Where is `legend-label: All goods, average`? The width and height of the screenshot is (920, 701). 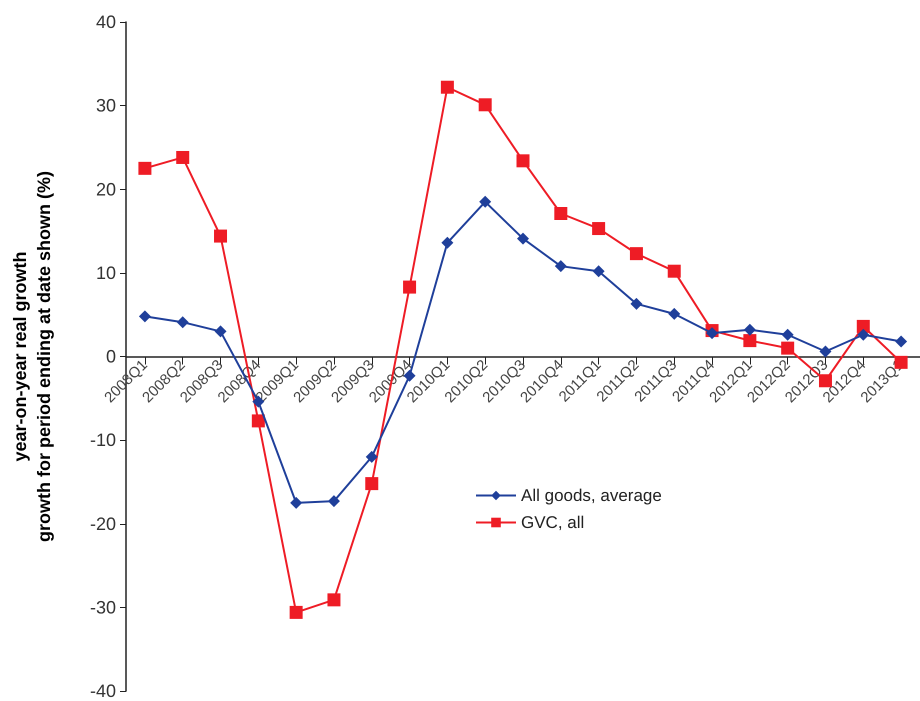 legend-label: All goods, average is located at coordinates (591, 495).